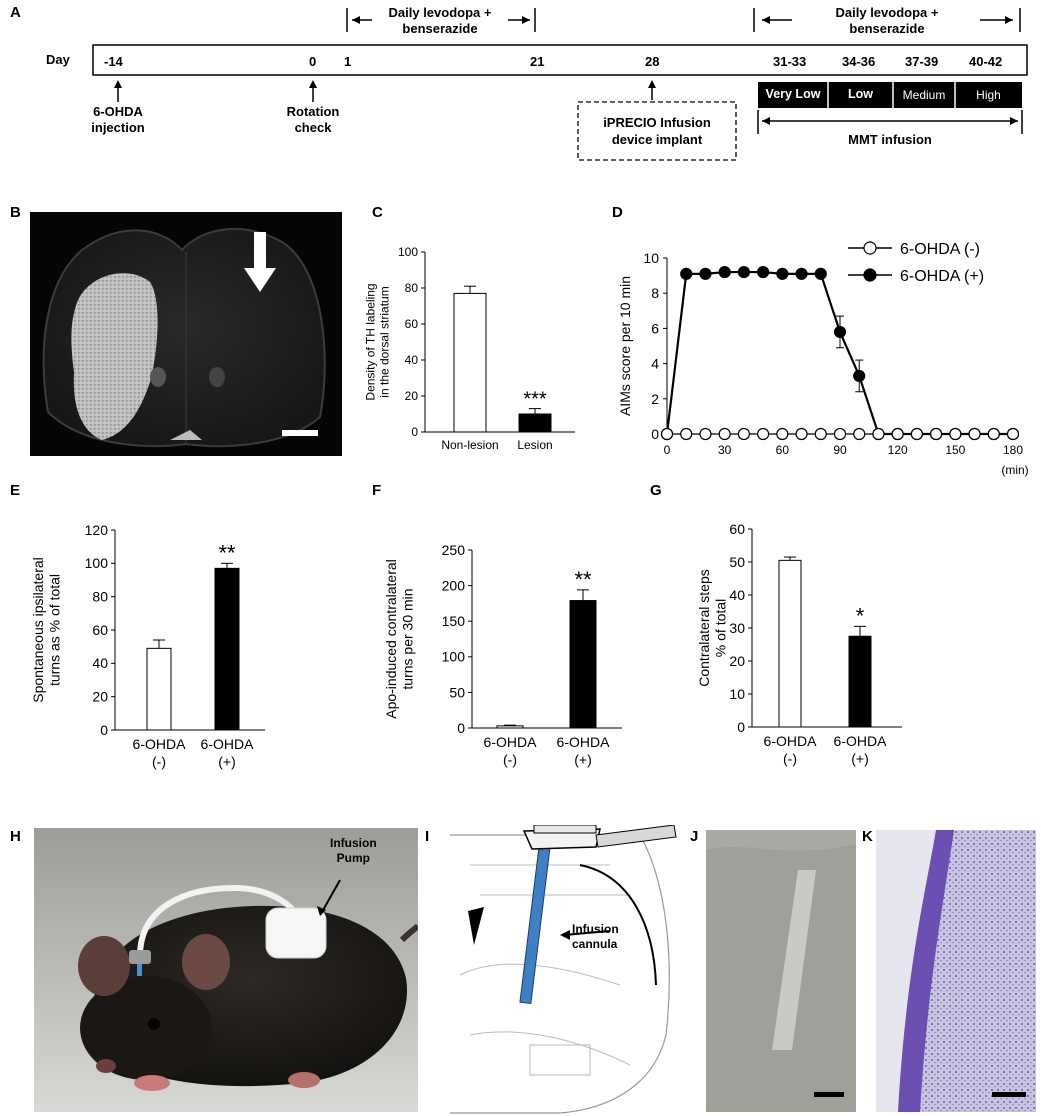 This screenshot has height=1116, width=1041. Describe the element at coordinates (454, 550) in the screenshot. I see `chart-f-ytick-label-5: 250` at that location.